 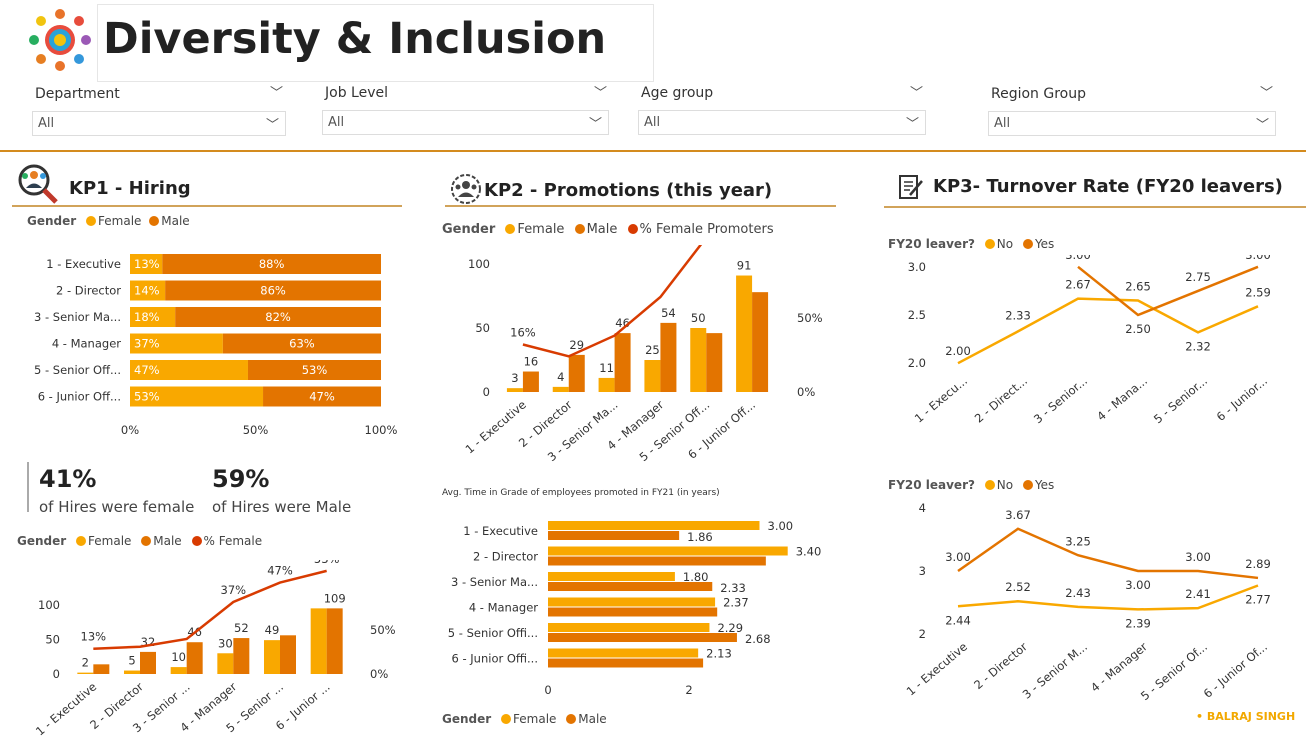 I want to click on no-swatch, so click(x=989, y=485).